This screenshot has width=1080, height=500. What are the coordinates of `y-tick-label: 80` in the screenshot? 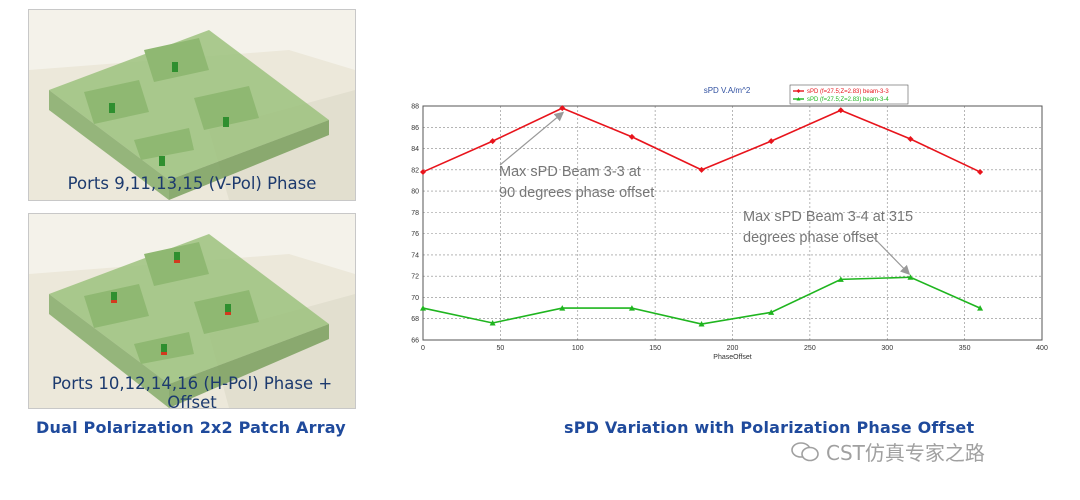 It's located at (415, 192).